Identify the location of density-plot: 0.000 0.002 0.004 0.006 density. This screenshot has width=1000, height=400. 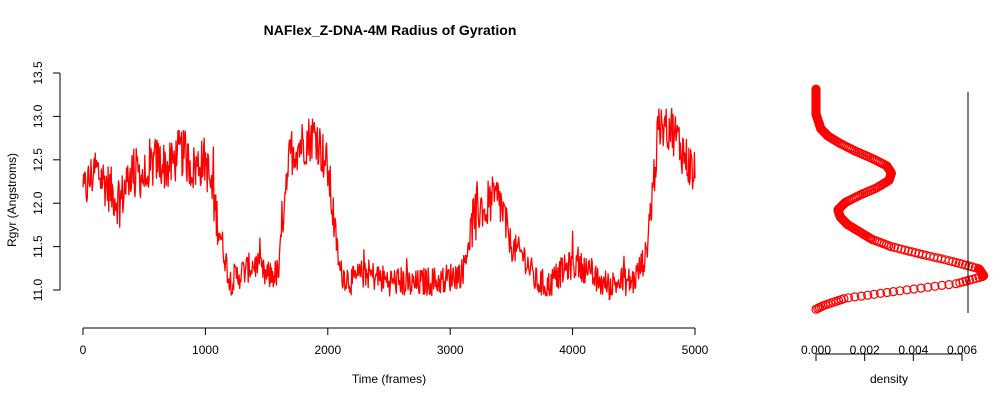
(895, 235).